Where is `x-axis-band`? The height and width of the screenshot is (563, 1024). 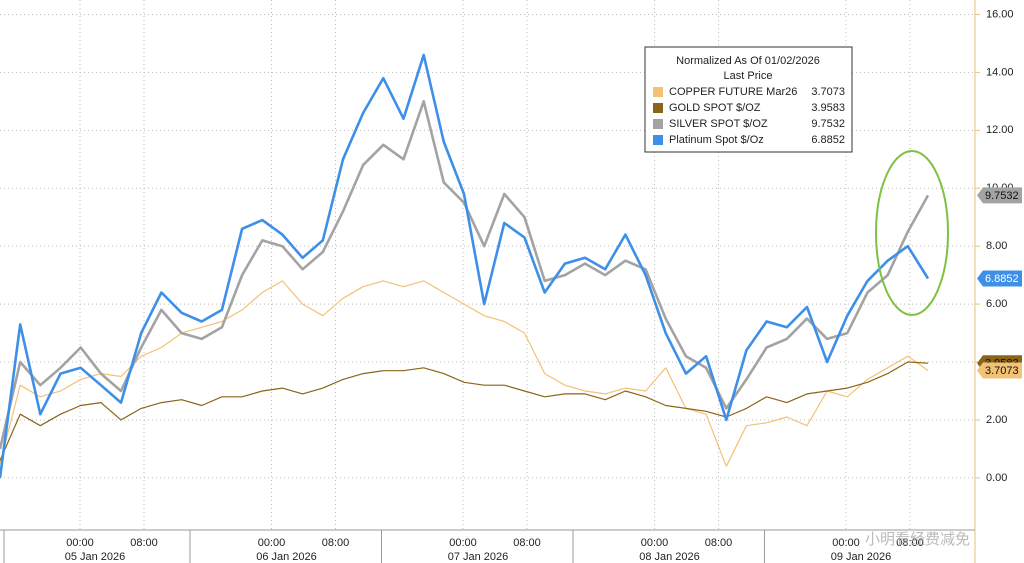 x-axis-band is located at coordinates (487, 546).